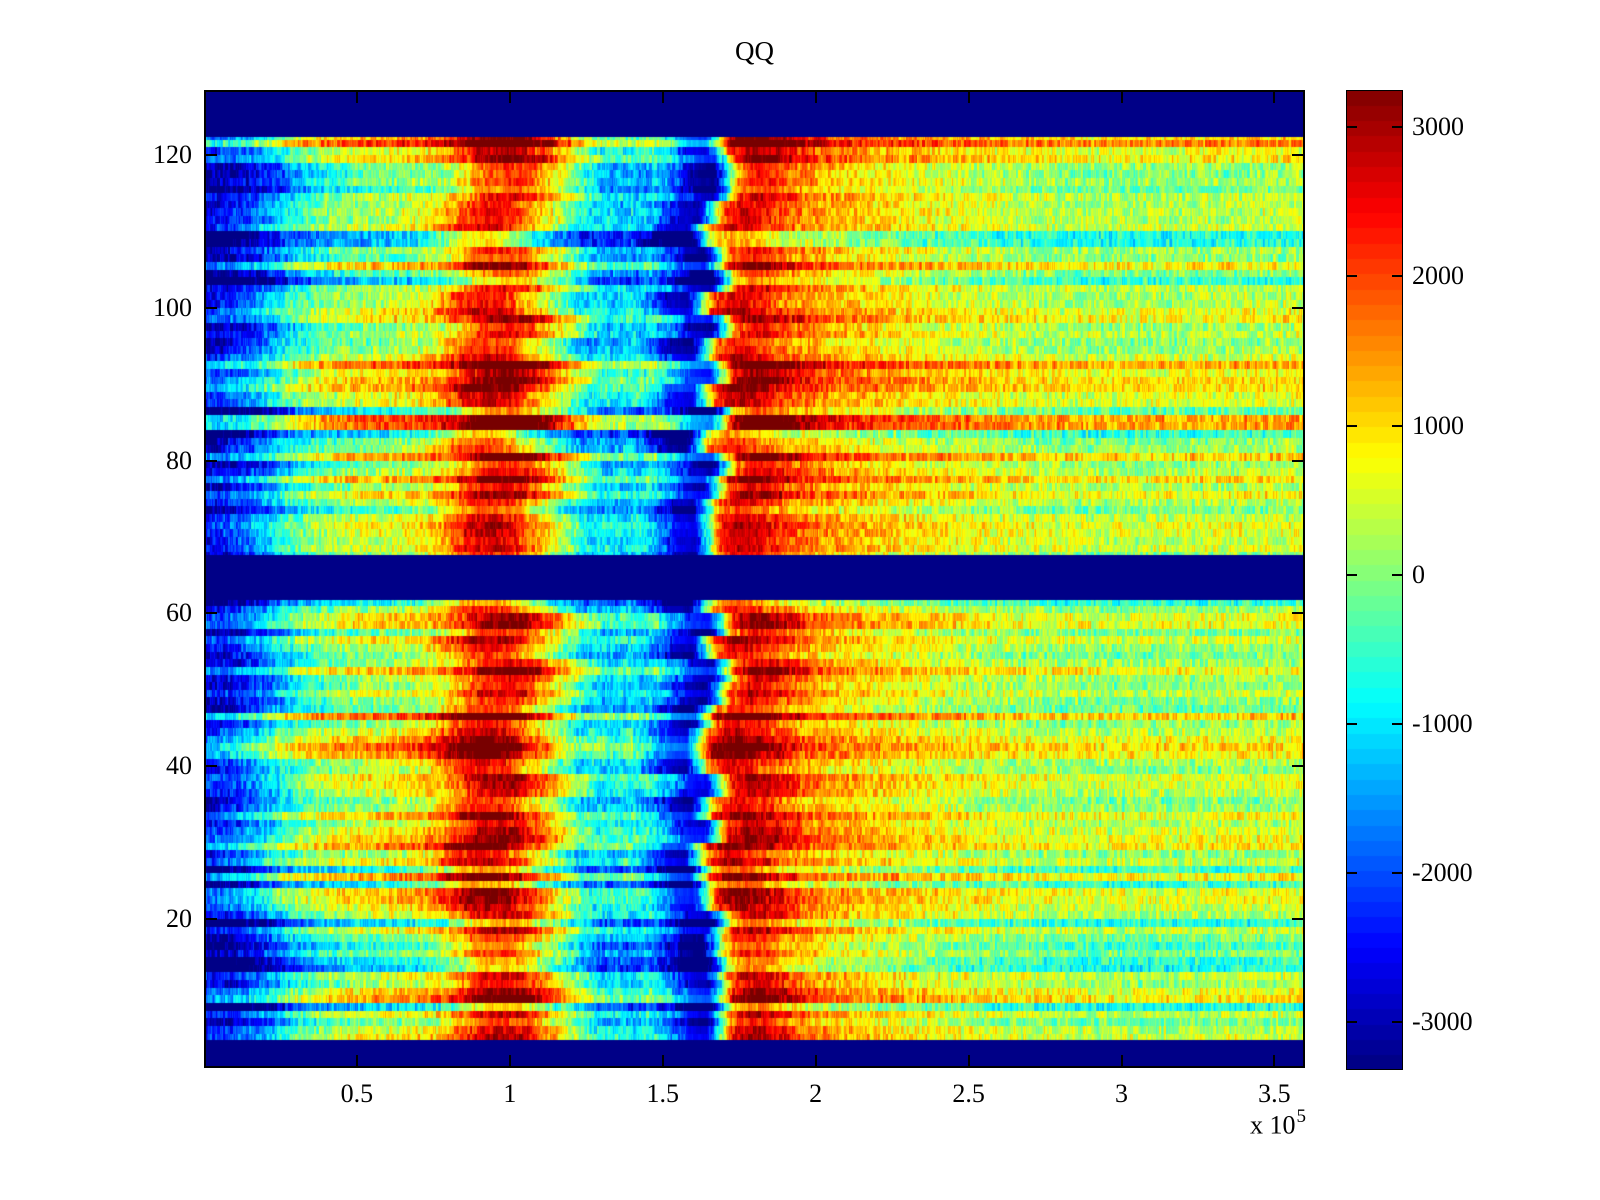  What do you see at coordinates (510, 1093) in the screenshot?
I see `x-tick-label: 1` at bounding box center [510, 1093].